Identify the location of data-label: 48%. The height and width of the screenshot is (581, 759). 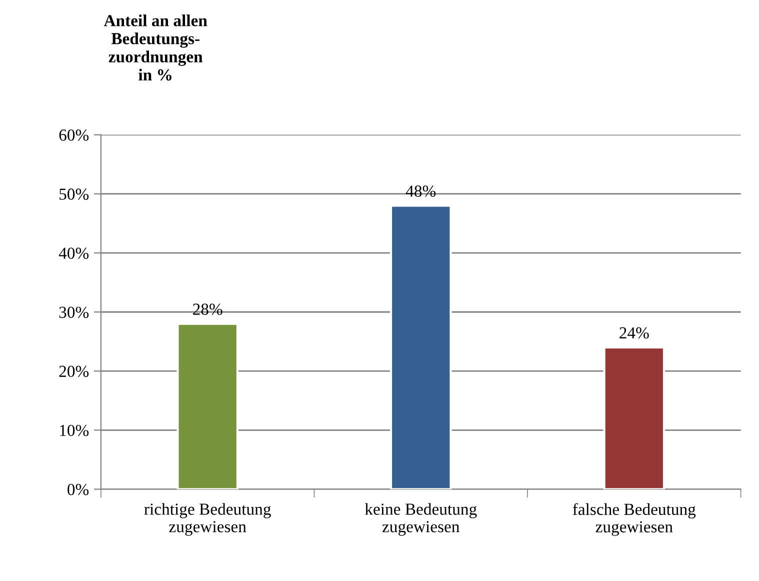
(421, 191).